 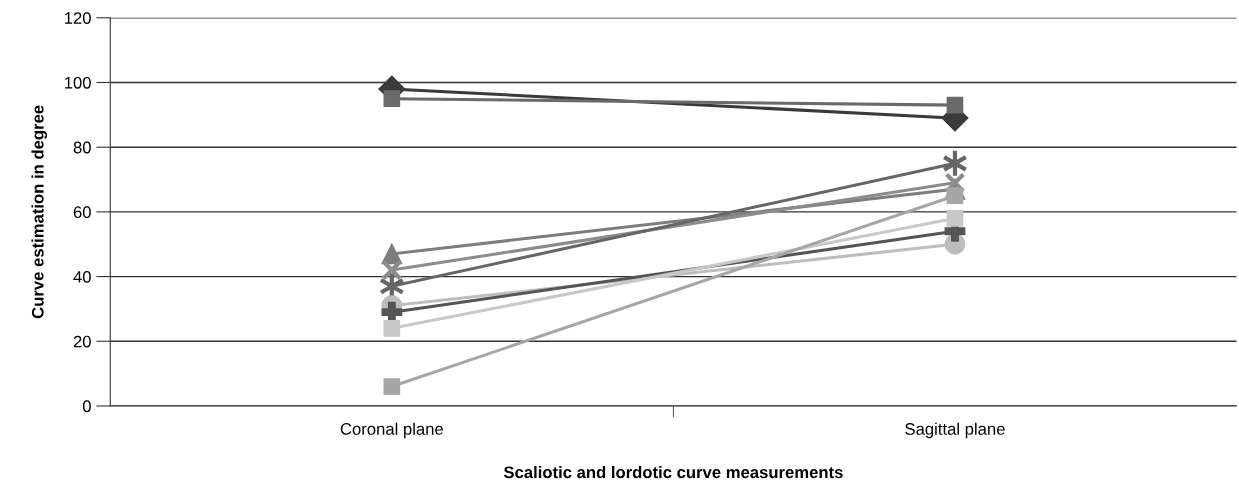 I want to click on x-tick-label: Coronal plane, so click(x=391, y=430).